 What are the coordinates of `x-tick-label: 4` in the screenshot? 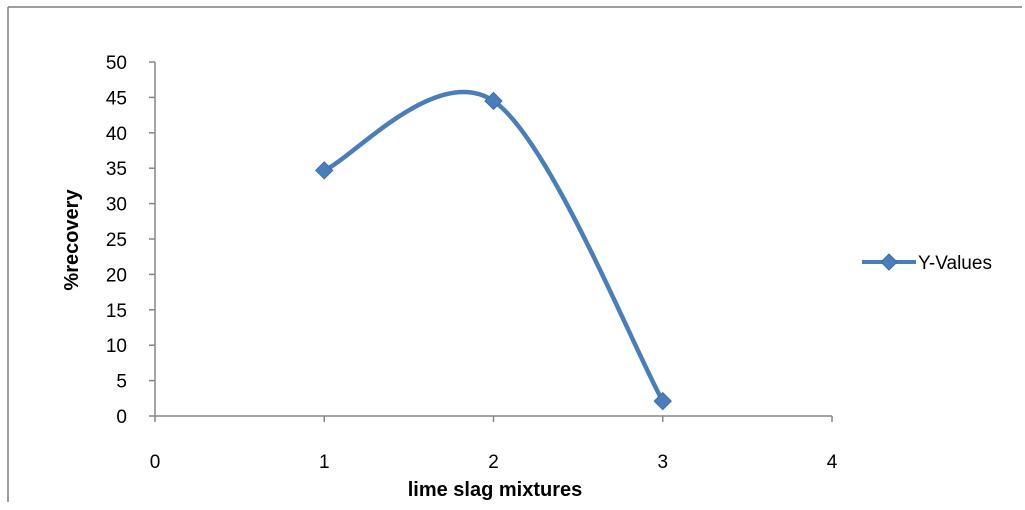 It's located at (832, 462).